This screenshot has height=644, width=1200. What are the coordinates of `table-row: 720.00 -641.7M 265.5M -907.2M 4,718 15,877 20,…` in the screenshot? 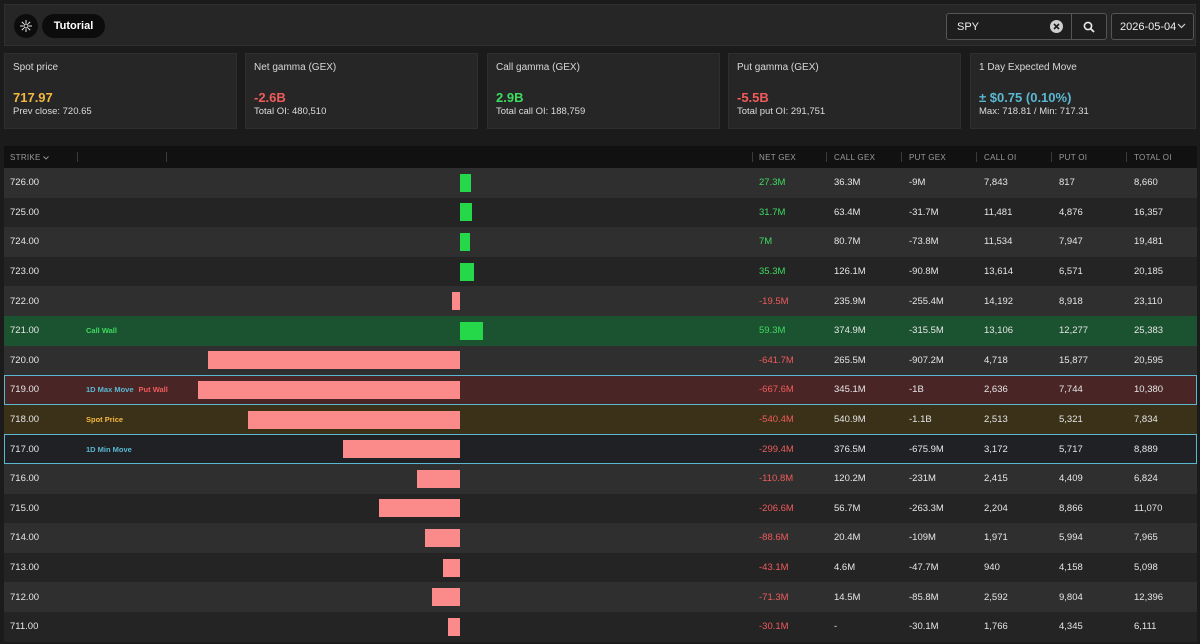 It's located at (600, 360).